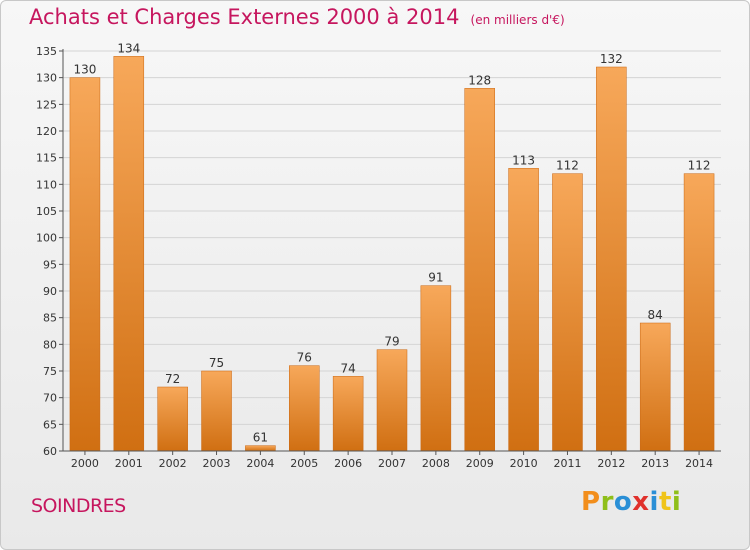 The width and height of the screenshot is (750, 550). Describe the element at coordinates (304, 463) in the screenshot. I see `x-tick-label: 2005` at that location.